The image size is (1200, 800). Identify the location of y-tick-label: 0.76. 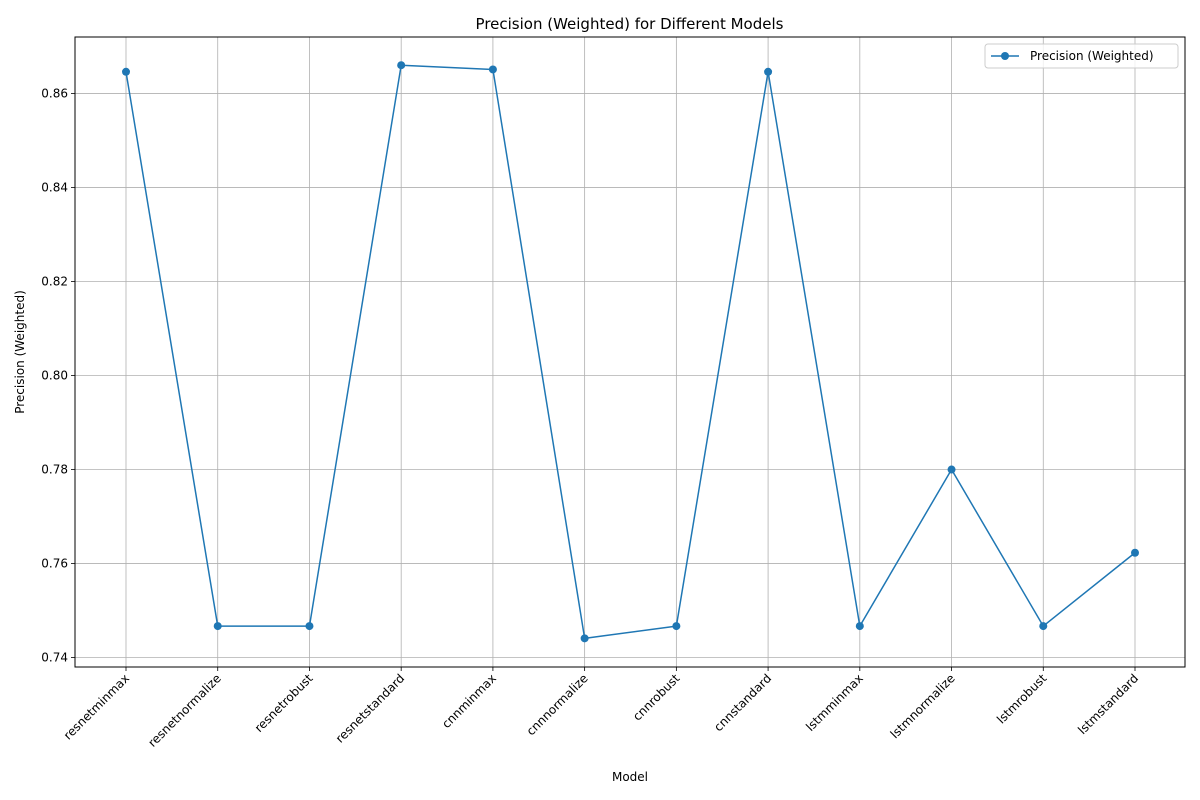
(54, 564).